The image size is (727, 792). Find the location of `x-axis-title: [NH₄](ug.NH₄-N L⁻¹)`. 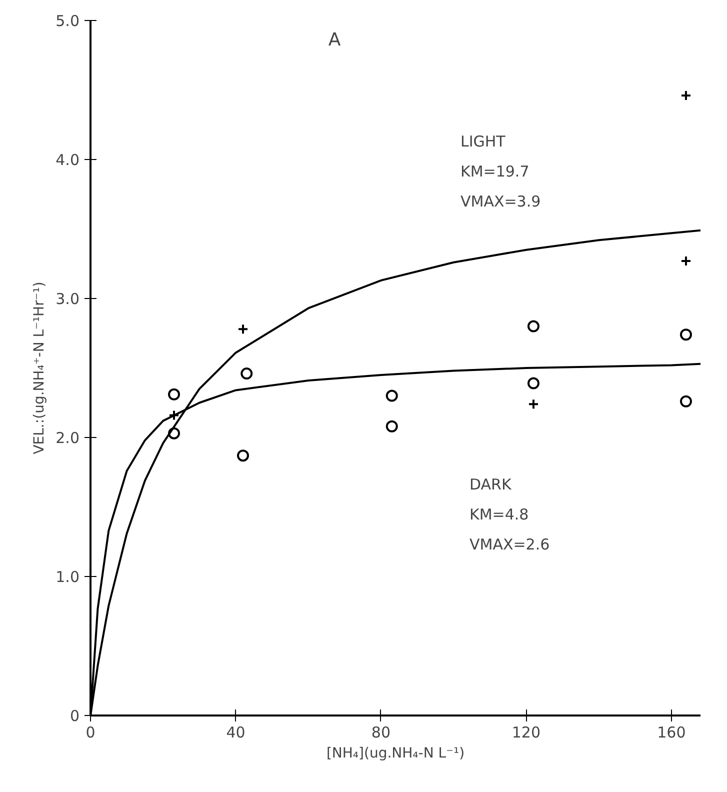

x-axis-title: [NH₄](ug.NH₄-N L⁻¹) is located at coordinates (395, 754).